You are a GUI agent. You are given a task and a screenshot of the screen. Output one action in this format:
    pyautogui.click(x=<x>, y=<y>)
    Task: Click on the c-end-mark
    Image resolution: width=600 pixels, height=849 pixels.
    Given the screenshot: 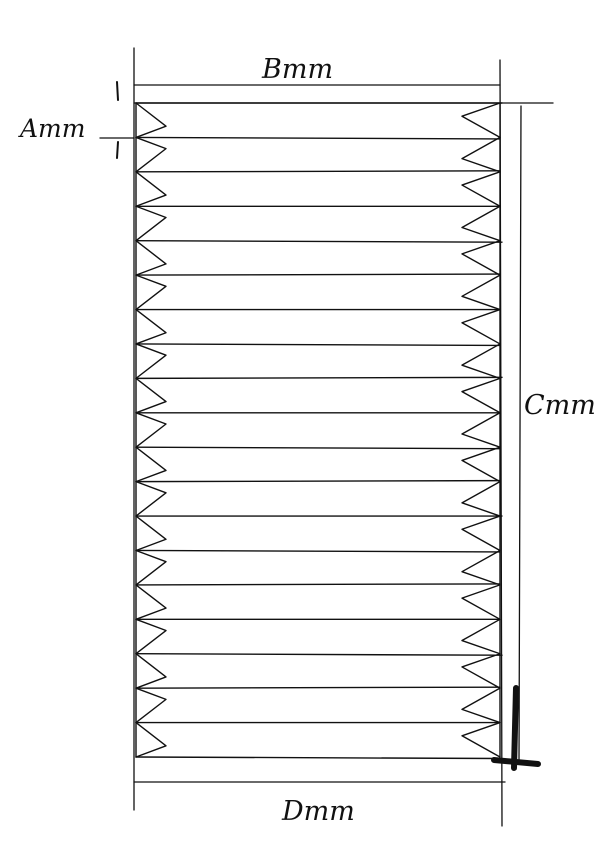 What is the action you would take?
    pyautogui.click(x=516, y=728)
    